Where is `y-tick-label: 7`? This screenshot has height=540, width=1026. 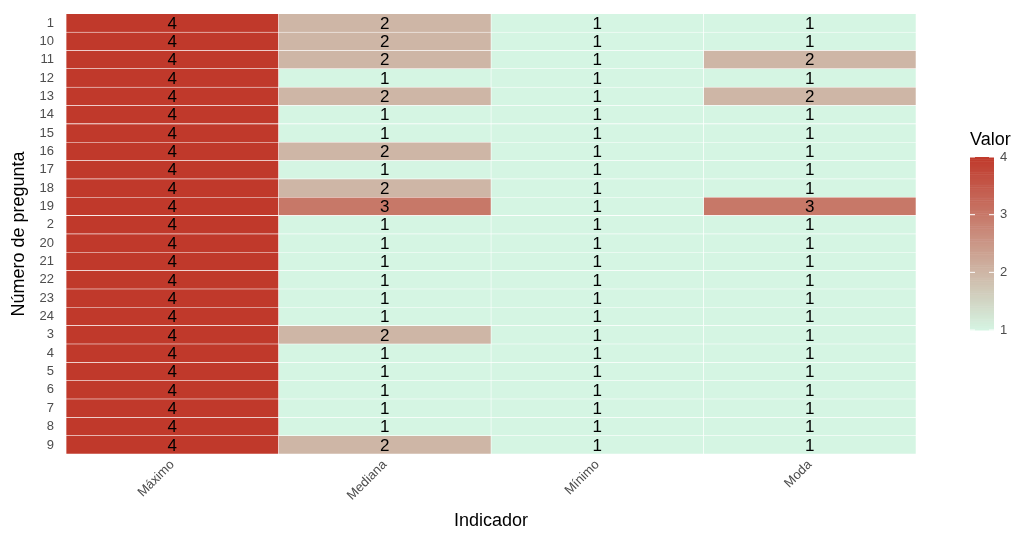
y-tick-label: 7 is located at coordinates (50, 407).